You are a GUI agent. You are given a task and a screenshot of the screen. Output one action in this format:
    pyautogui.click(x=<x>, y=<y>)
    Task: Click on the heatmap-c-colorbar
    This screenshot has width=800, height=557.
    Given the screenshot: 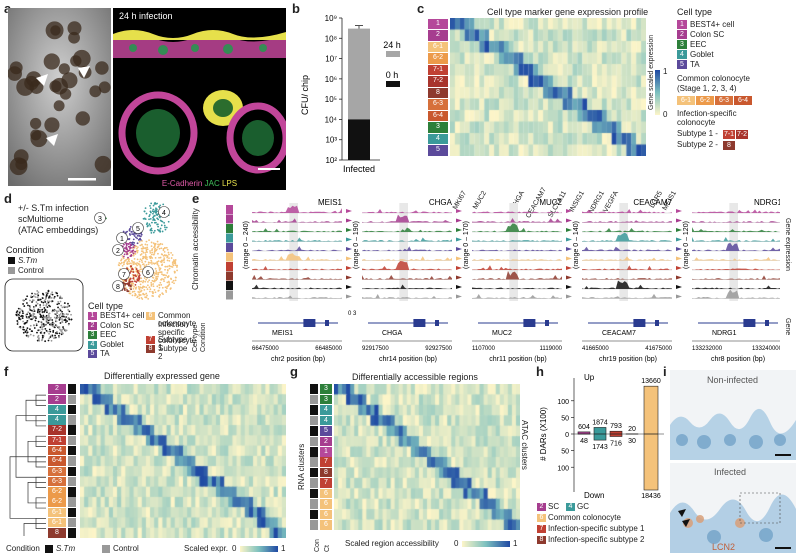 What is the action you would take?
    pyautogui.click(x=657, y=92)
    